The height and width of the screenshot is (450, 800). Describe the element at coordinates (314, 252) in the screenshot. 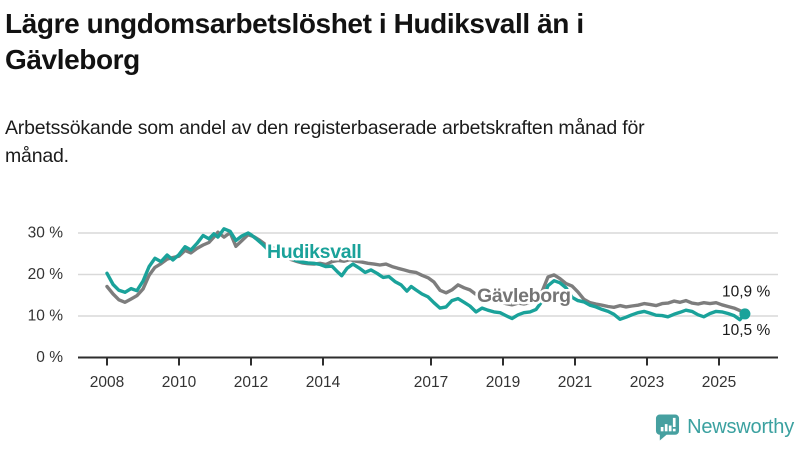

I see `series-label-hudiksvall: Hudiksvall` at that location.